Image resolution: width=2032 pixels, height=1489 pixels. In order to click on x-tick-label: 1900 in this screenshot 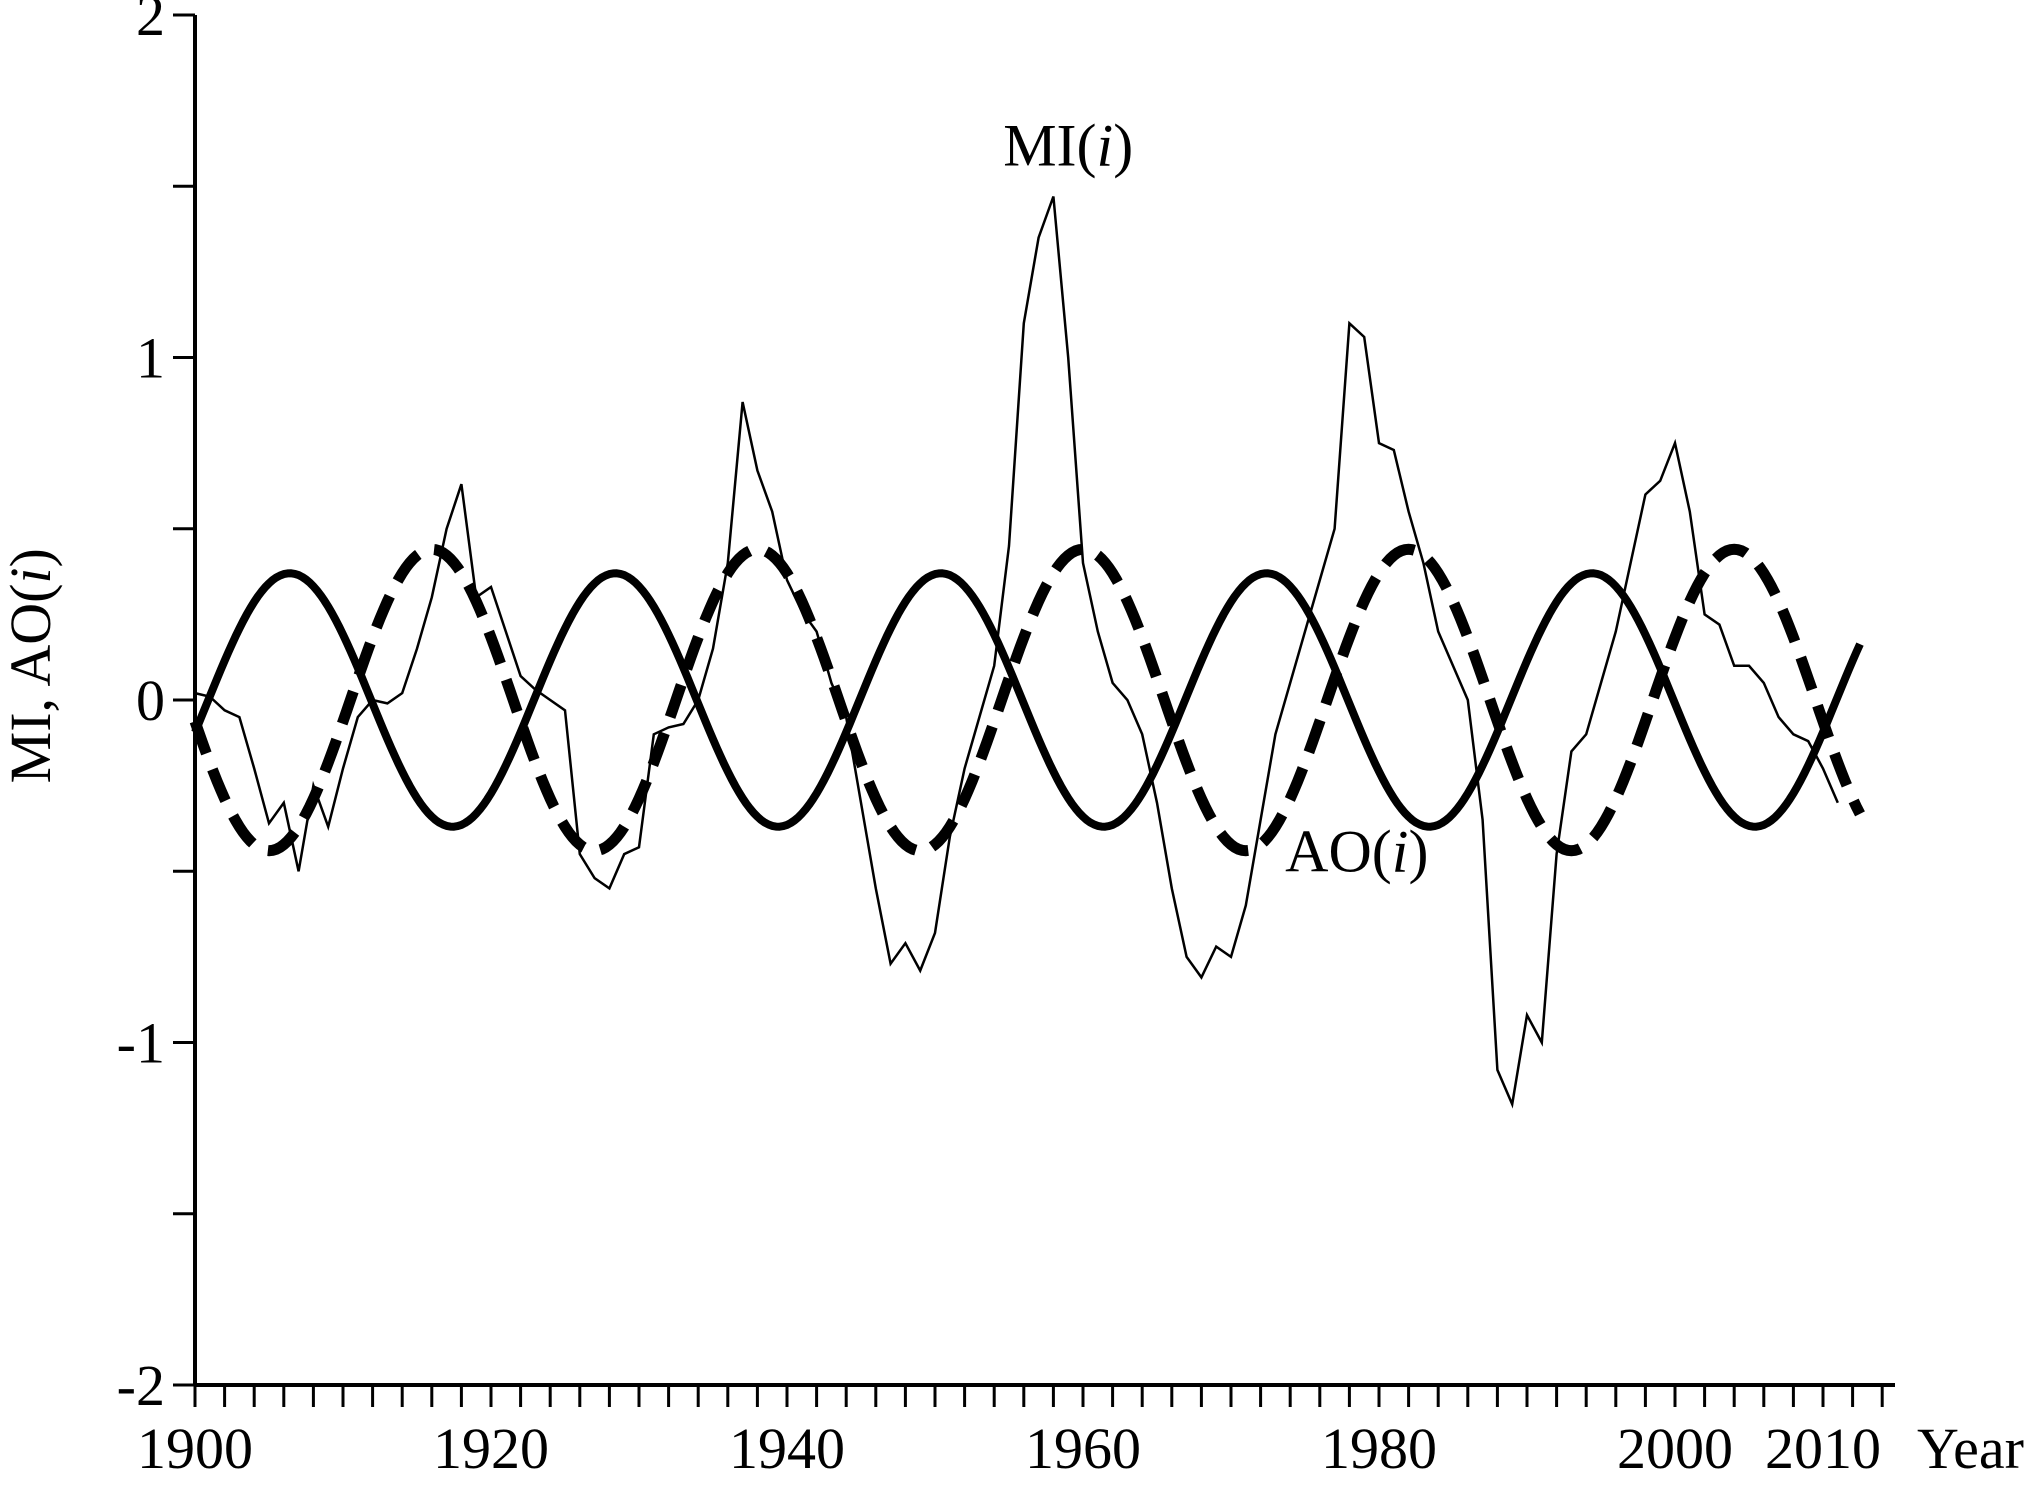, I will do `click(195, 1448)`.